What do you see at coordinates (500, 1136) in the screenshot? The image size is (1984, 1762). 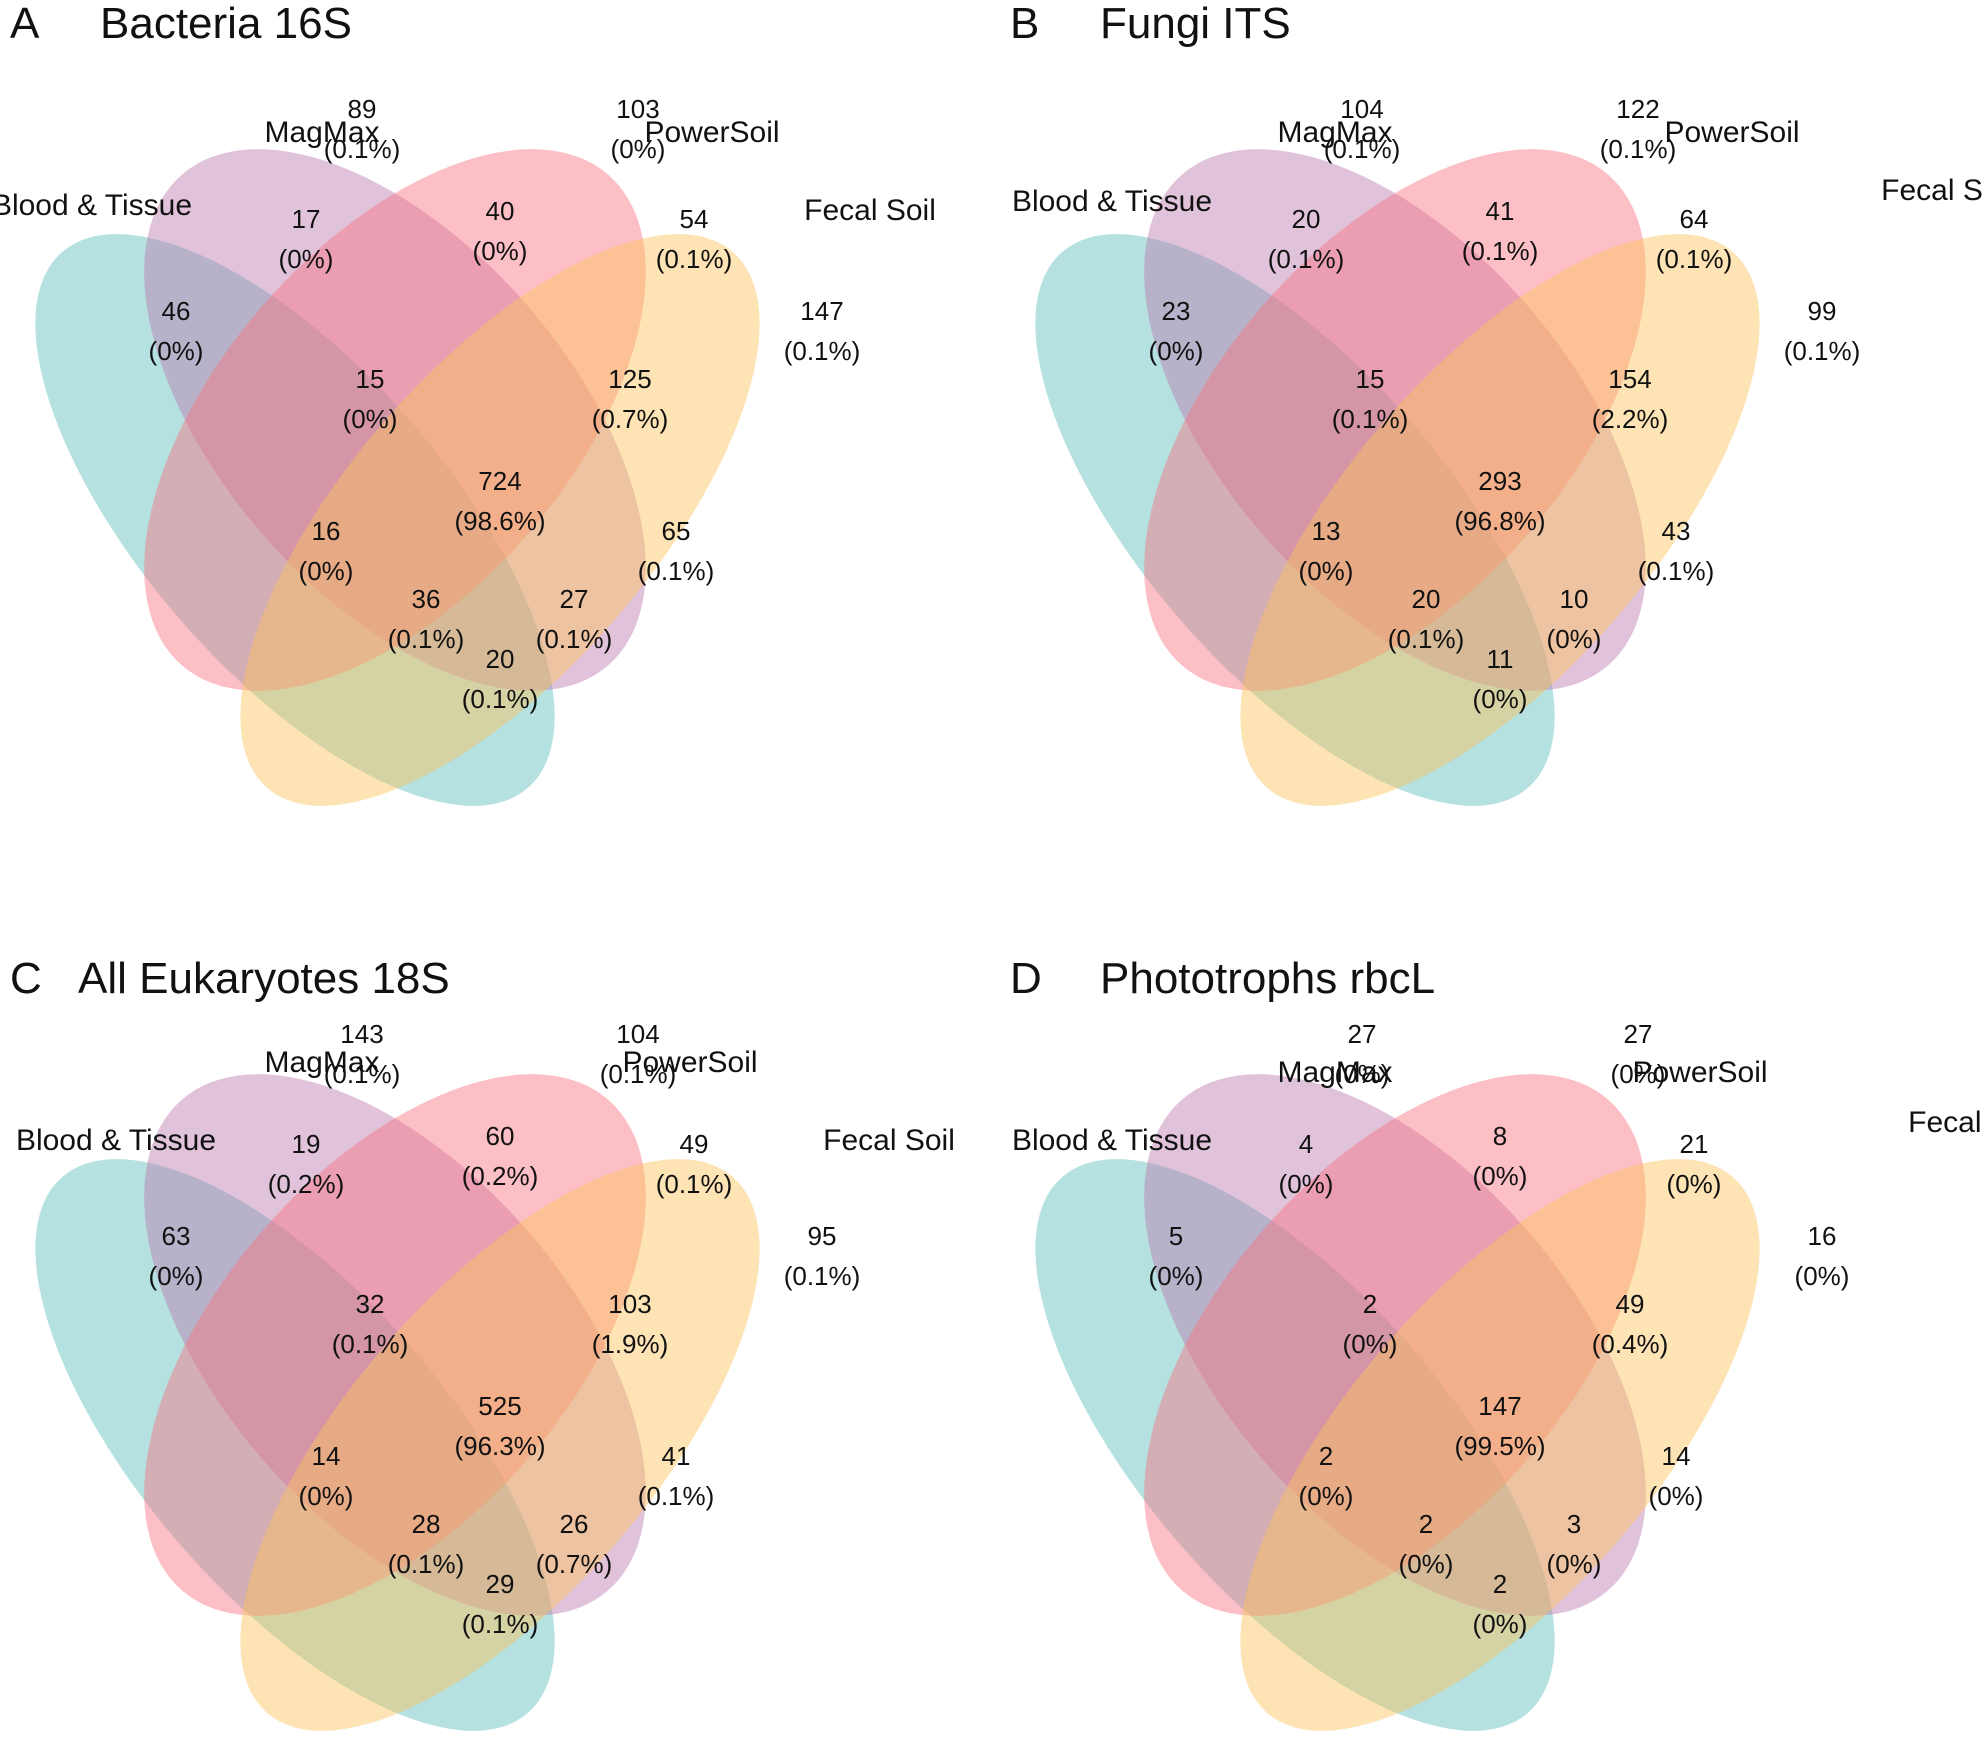 I see `region-count: 60` at bounding box center [500, 1136].